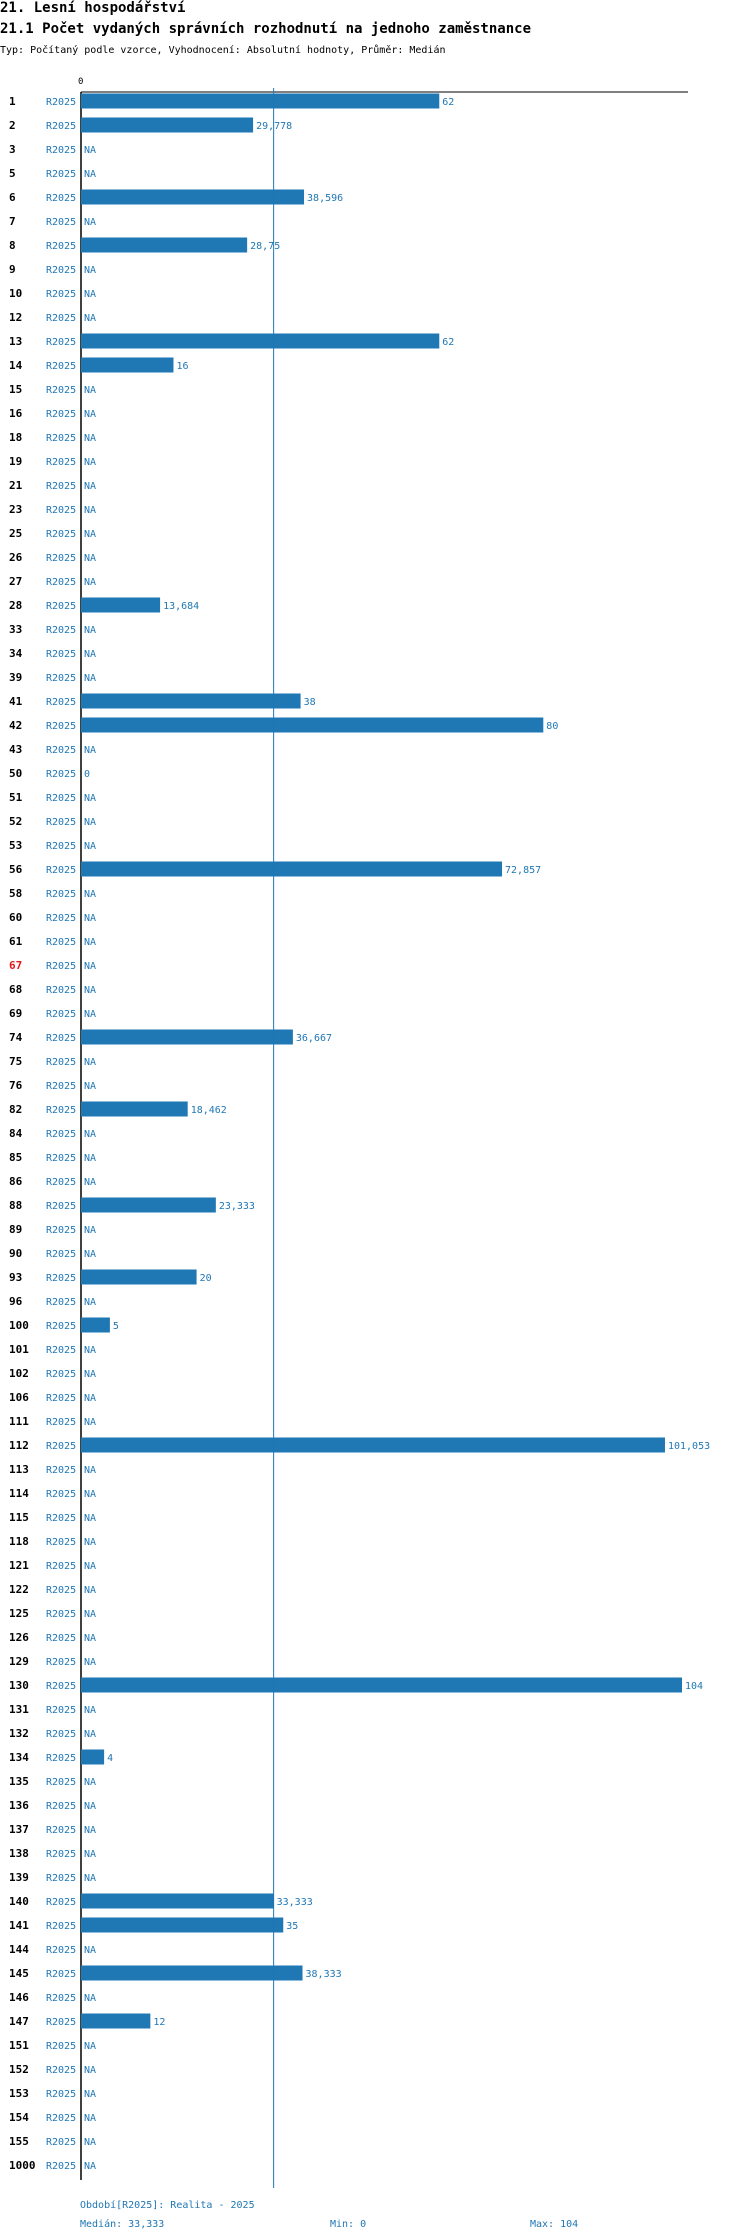 The width and height of the screenshot is (750, 2240). I want to click on row-label: 141, so click(19, 1925).